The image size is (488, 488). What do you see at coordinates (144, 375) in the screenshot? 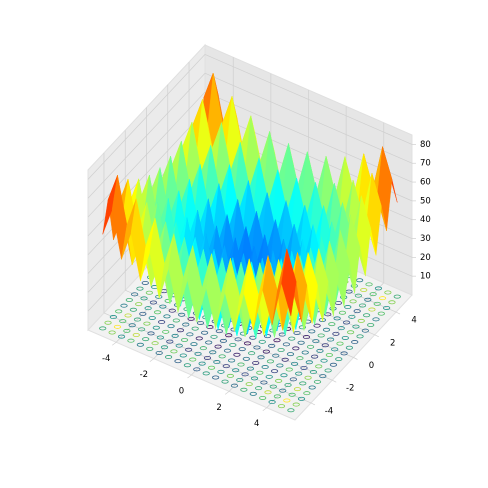
I see `x-tick-label: -2` at bounding box center [144, 375].